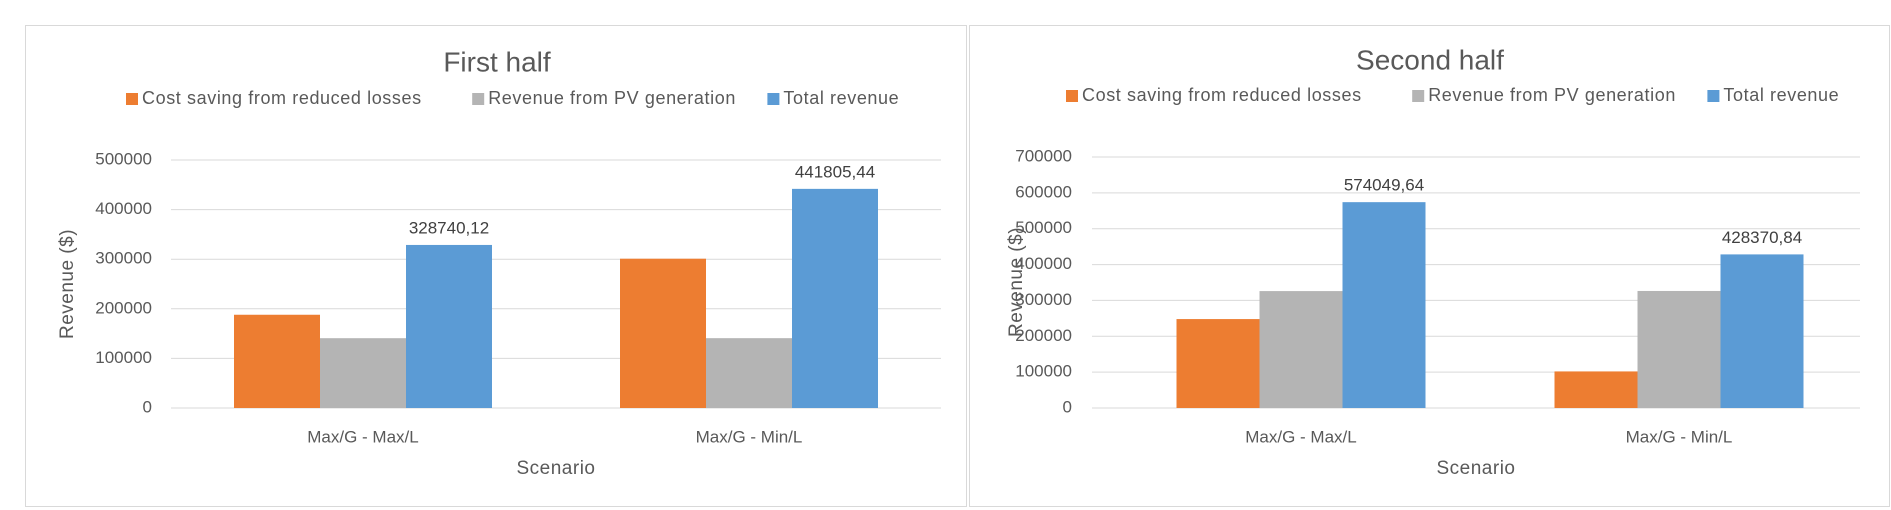 The width and height of the screenshot is (1891, 510). Describe the element at coordinates (449, 227) in the screenshot. I see `data-label: 328740,12` at that location.